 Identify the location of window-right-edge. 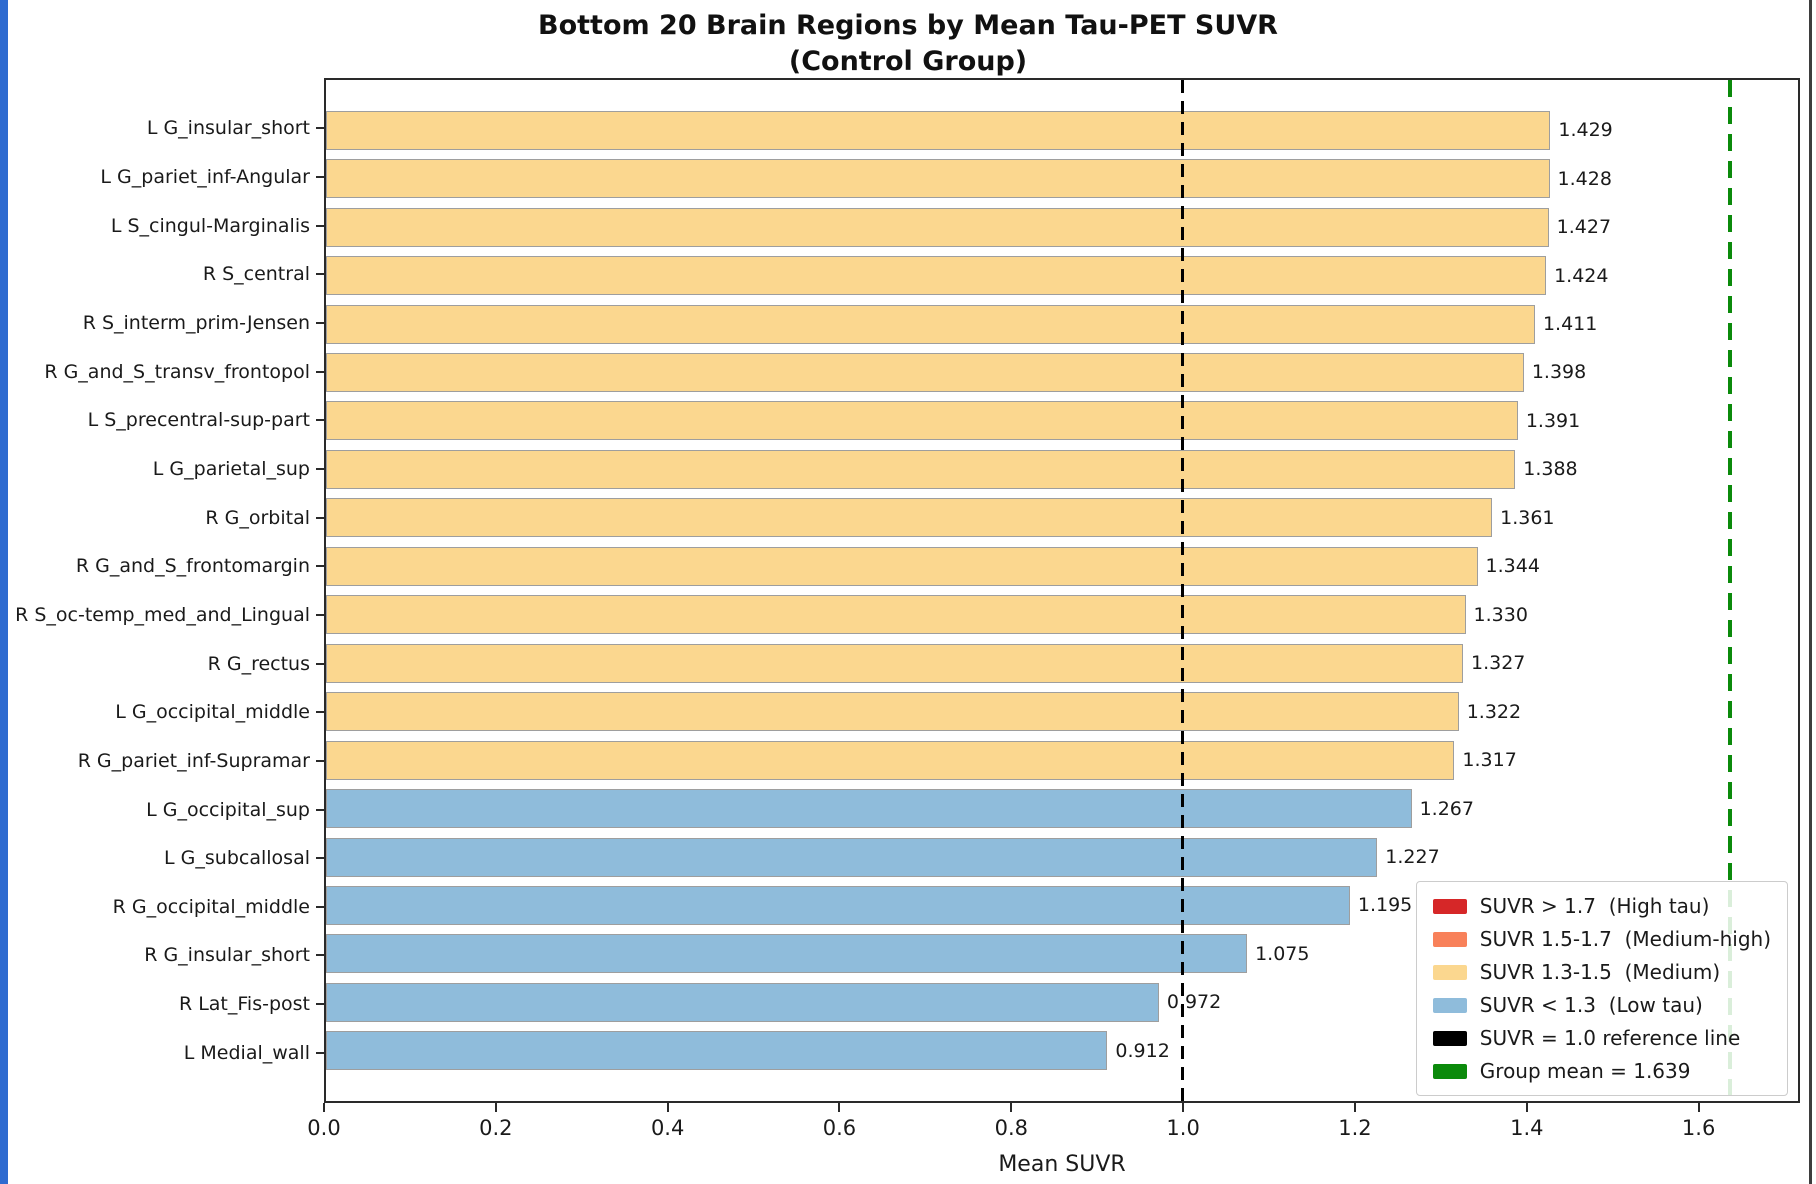
(1810, 592).